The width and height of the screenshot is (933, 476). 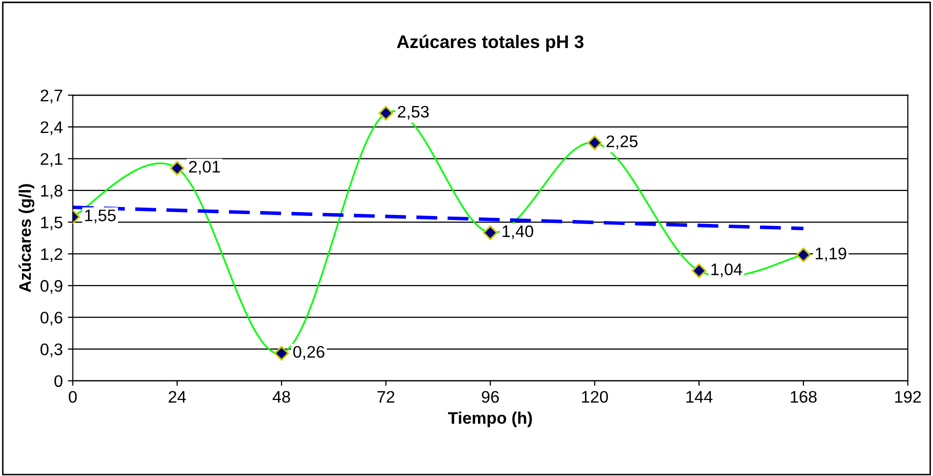 I want to click on data-label: 1,40, so click(x=518, y=232).